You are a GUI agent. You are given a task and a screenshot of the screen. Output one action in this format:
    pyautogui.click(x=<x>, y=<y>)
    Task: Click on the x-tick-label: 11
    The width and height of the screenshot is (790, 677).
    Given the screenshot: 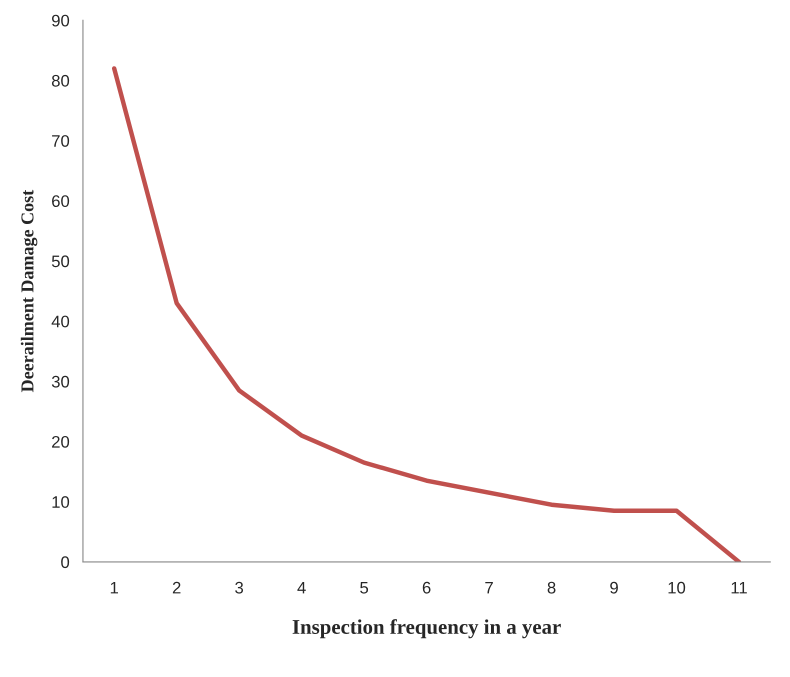 What is the action you would take?
    pyautogui.click(x=739, y=588)
    